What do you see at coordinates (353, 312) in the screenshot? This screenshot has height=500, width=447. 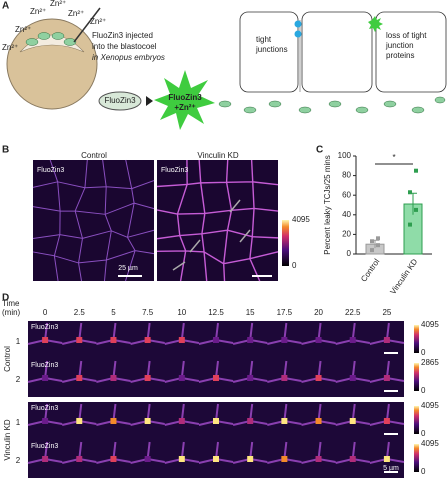 I see `time-label: 22.5` at bounding box center [353, 312].